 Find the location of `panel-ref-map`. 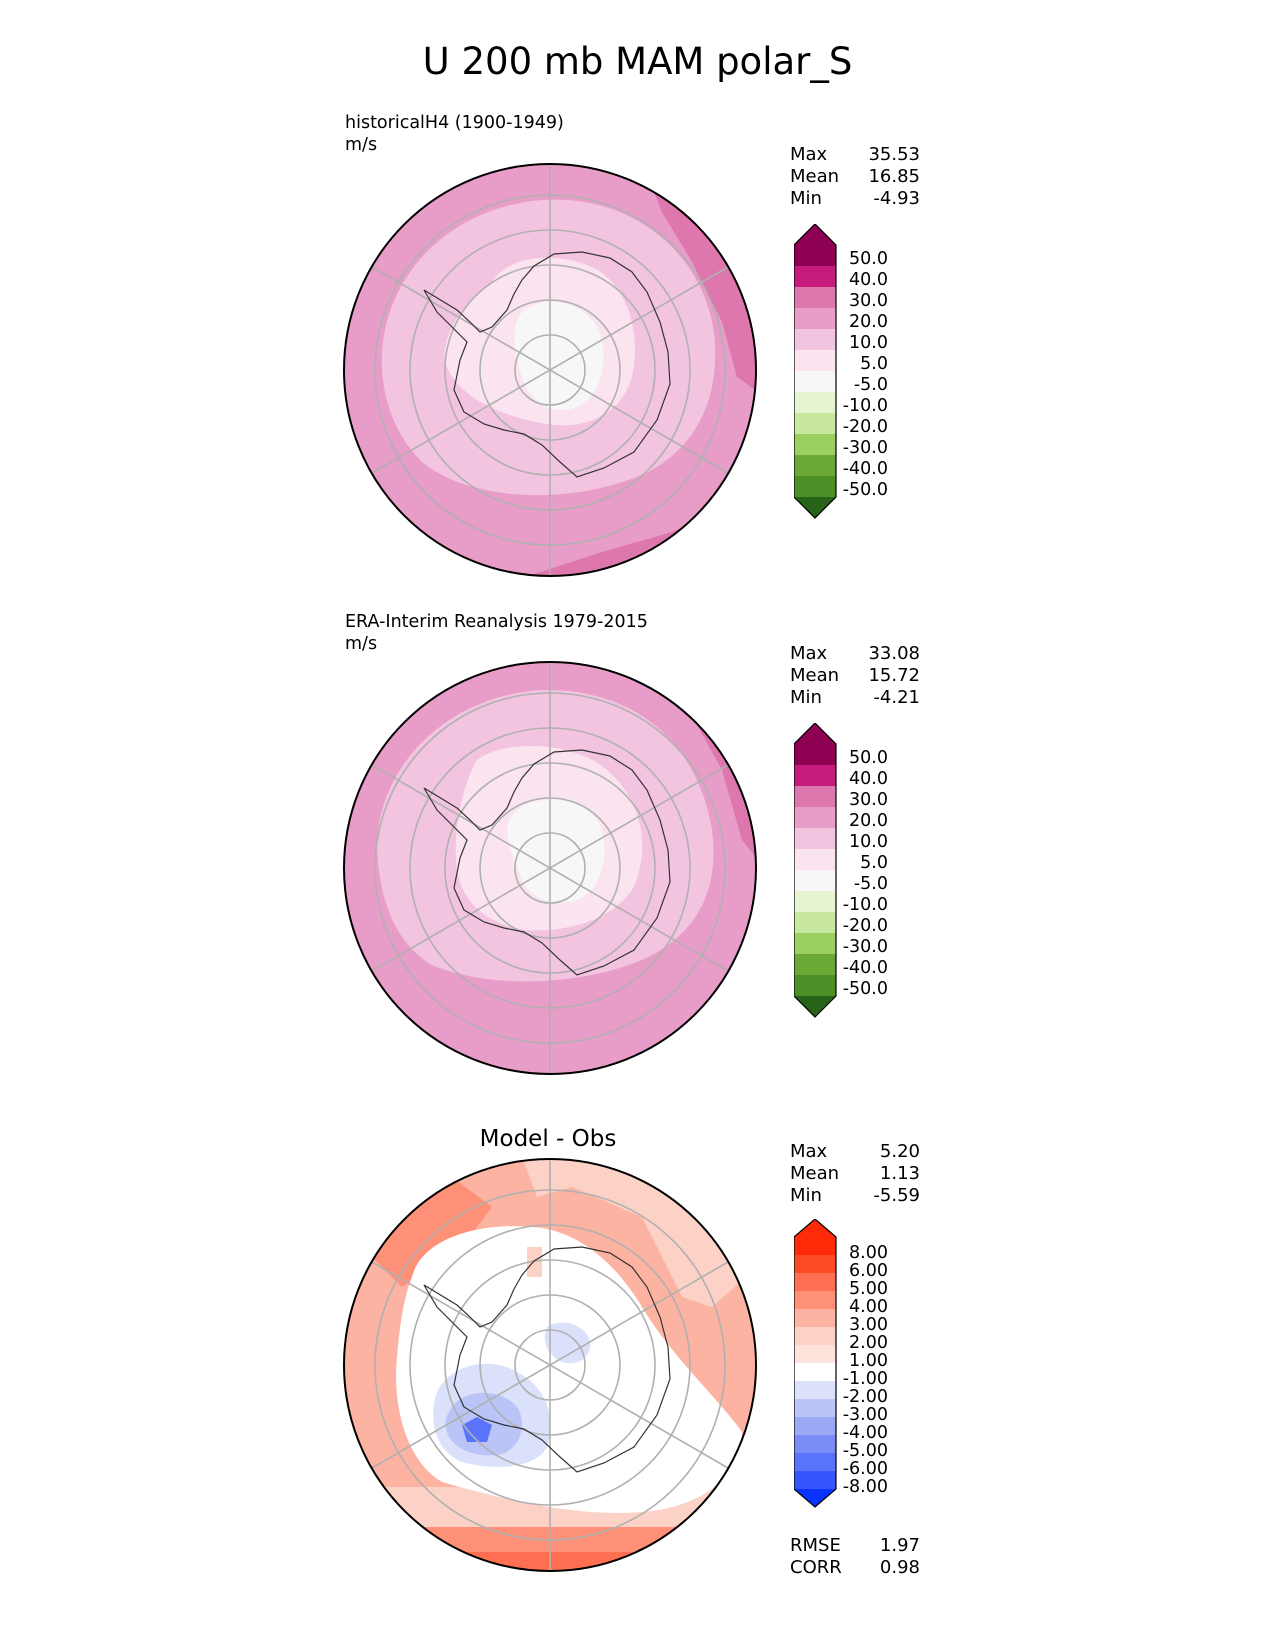

panel-ref-map is located at coordinates (550, 868).